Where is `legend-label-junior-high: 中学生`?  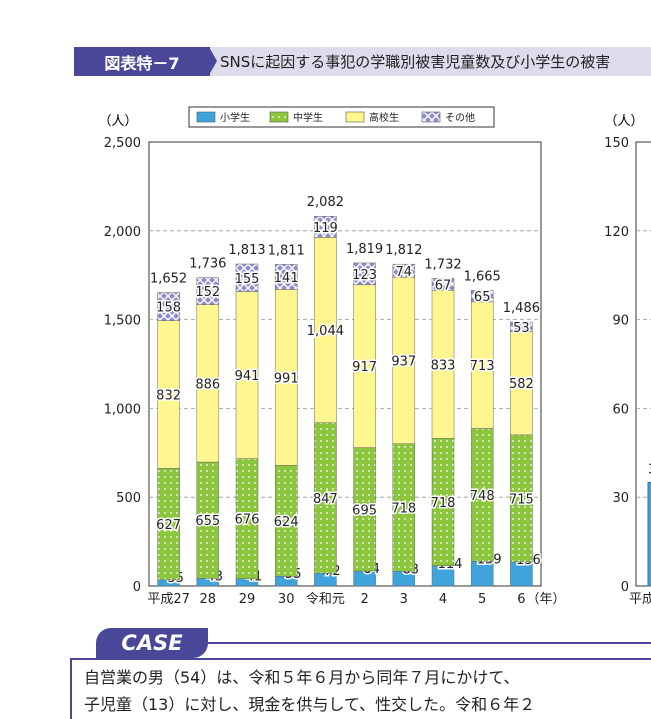
legend-label-junior-high: 中学生 is located at coordinates (308, 117).